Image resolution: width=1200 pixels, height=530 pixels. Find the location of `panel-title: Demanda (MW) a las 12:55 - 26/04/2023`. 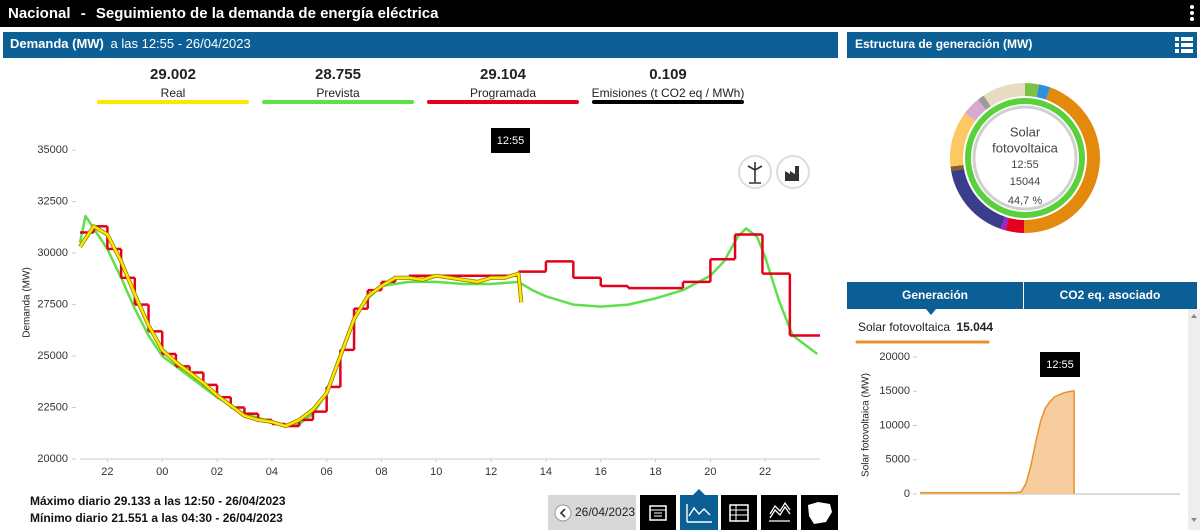

panel-title: Demanda (MW) a las 12:55 - 26/04/2023 is located at coordinates (130, 43).